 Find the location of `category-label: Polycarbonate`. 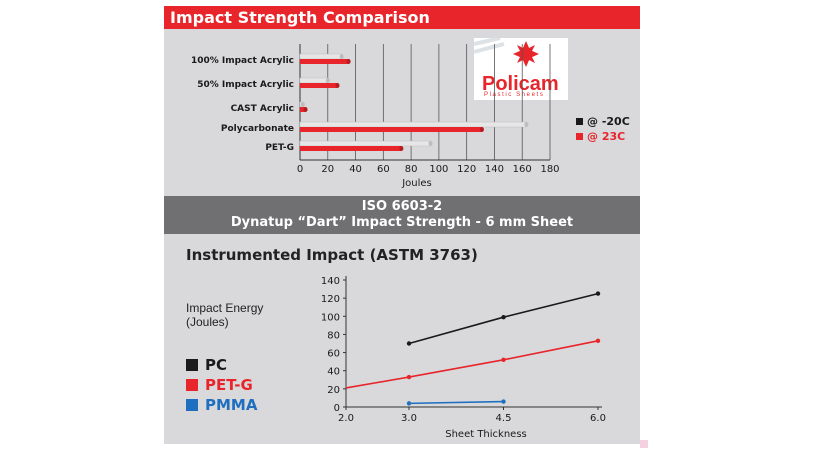

category-label: Polycarbonate is located at coordinates (257, 129).